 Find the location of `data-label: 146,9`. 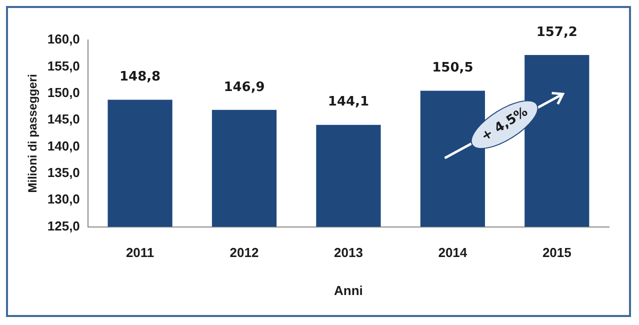

data-label: 146,9 is located at coordinates (244, 87).